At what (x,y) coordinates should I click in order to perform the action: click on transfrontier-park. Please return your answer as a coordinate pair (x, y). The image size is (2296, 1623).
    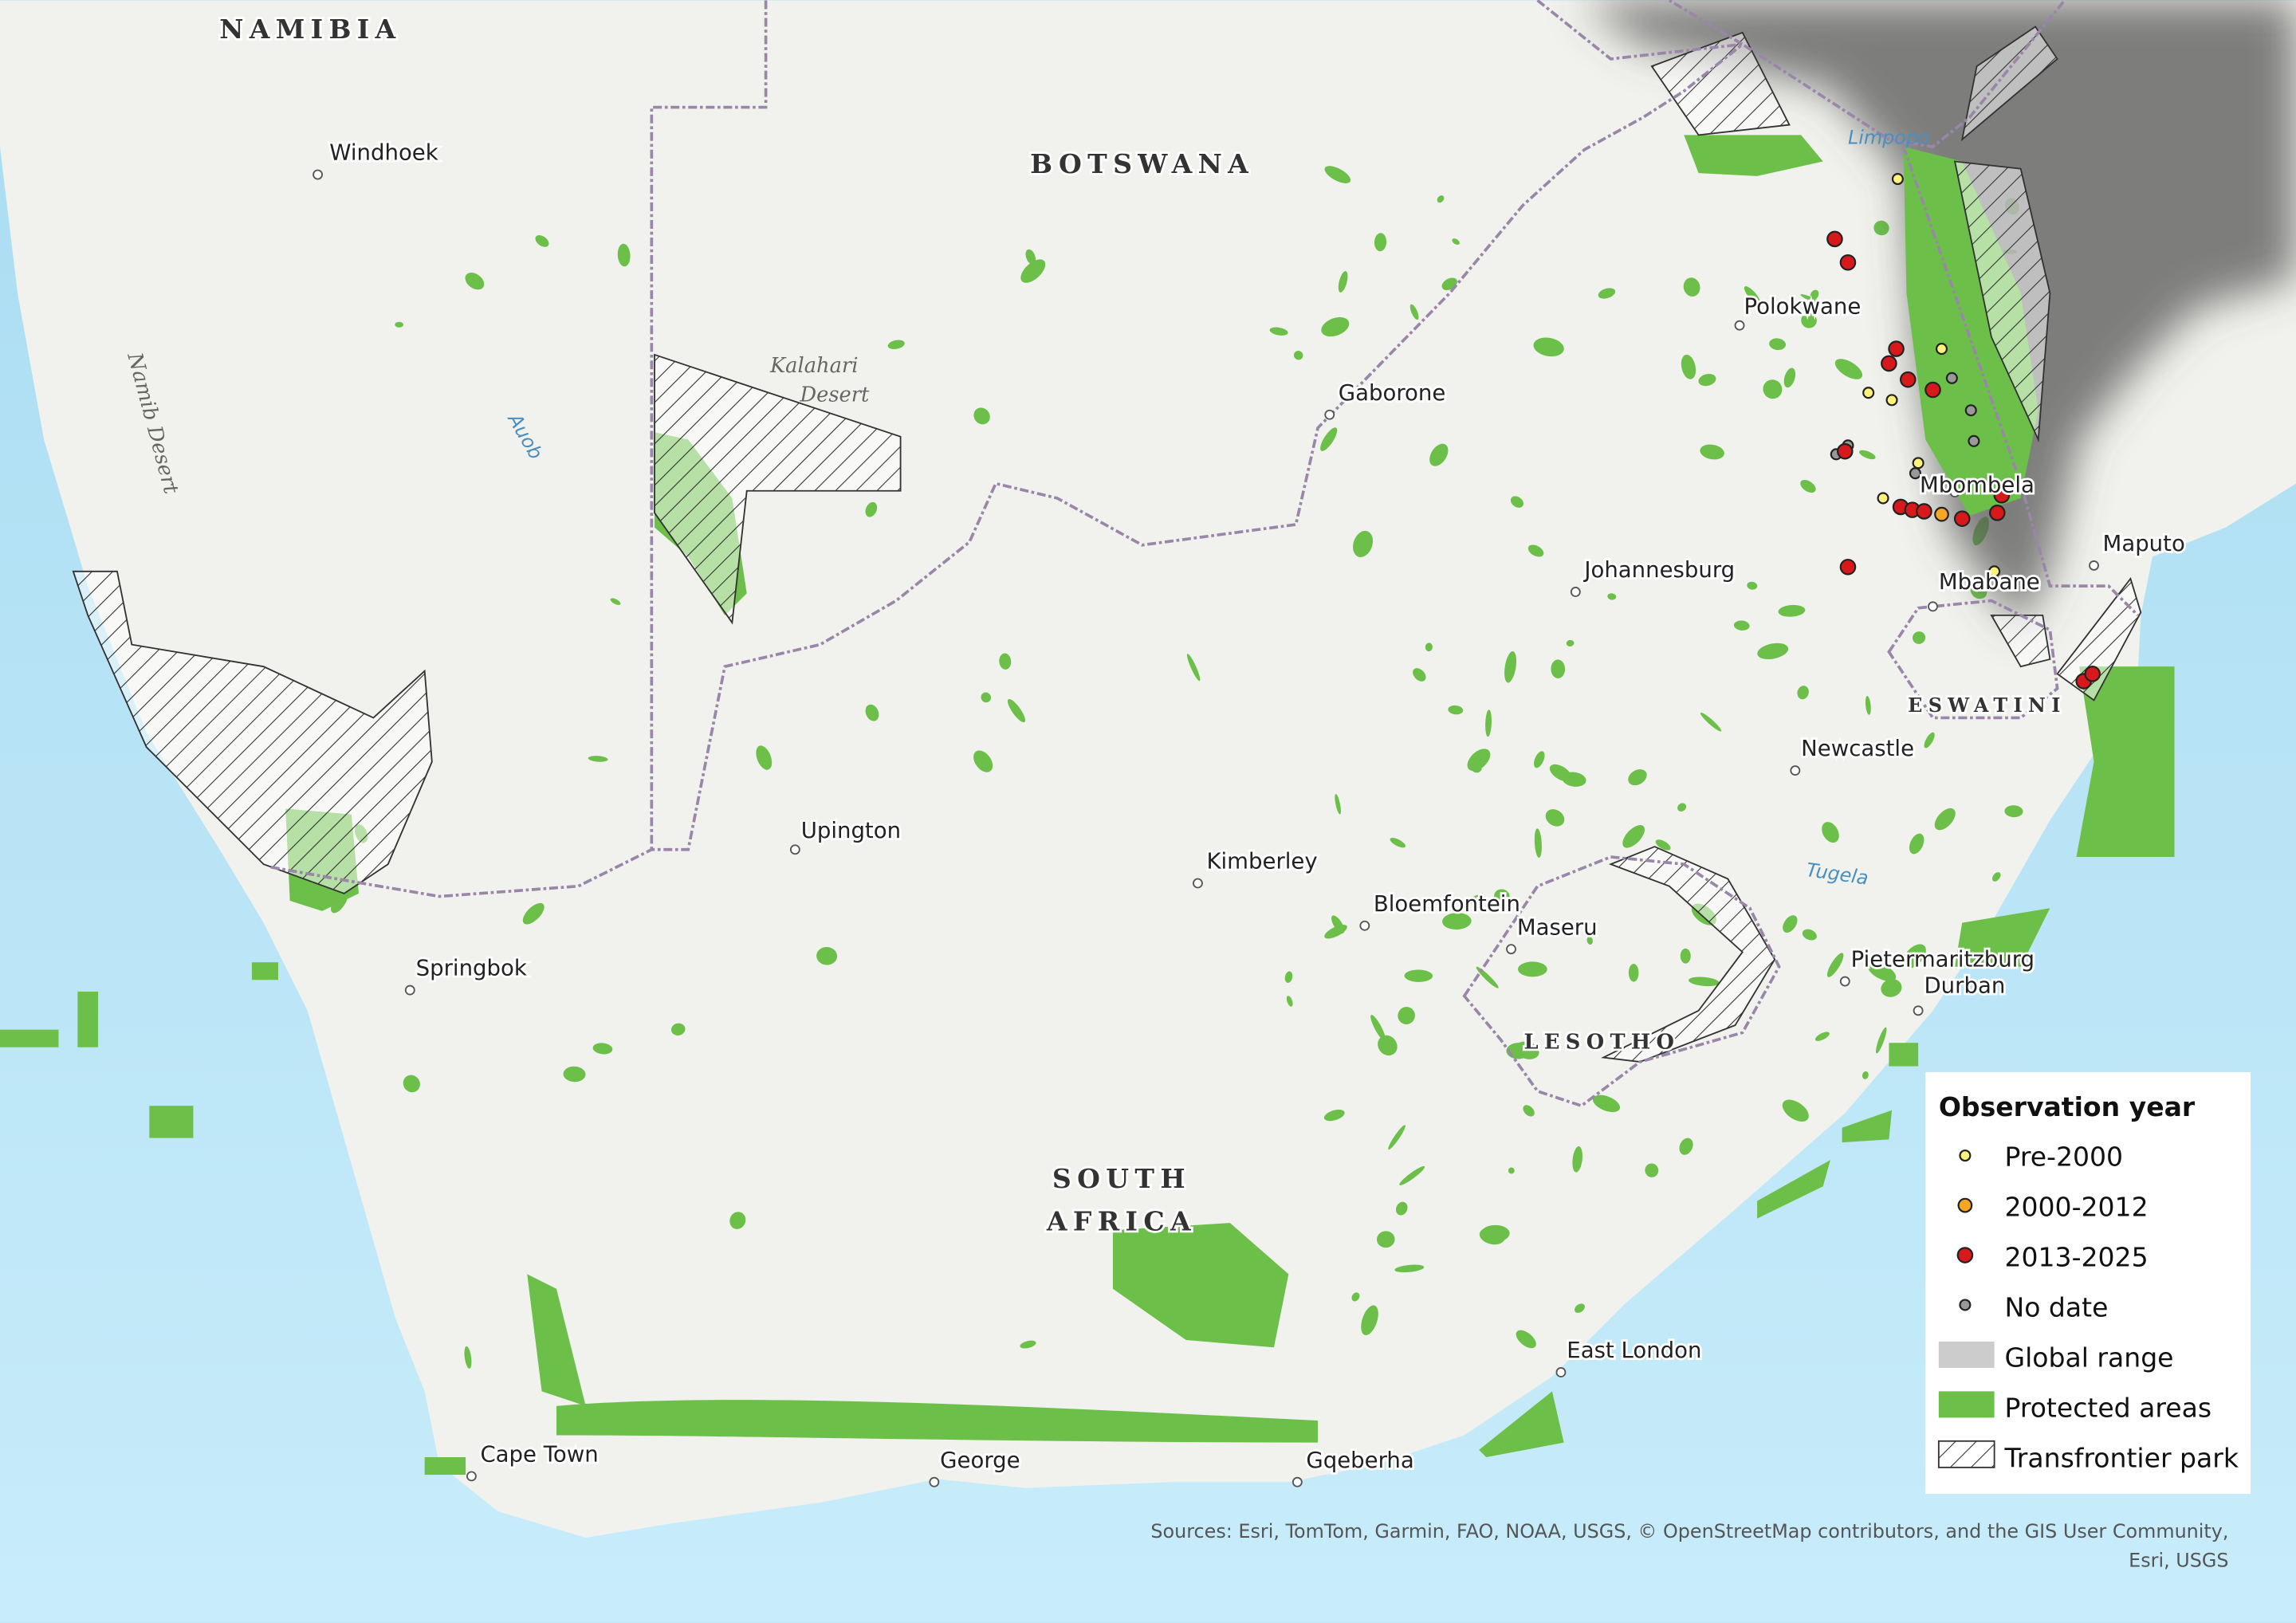
    Looking at the image, I should click on (252, 732).